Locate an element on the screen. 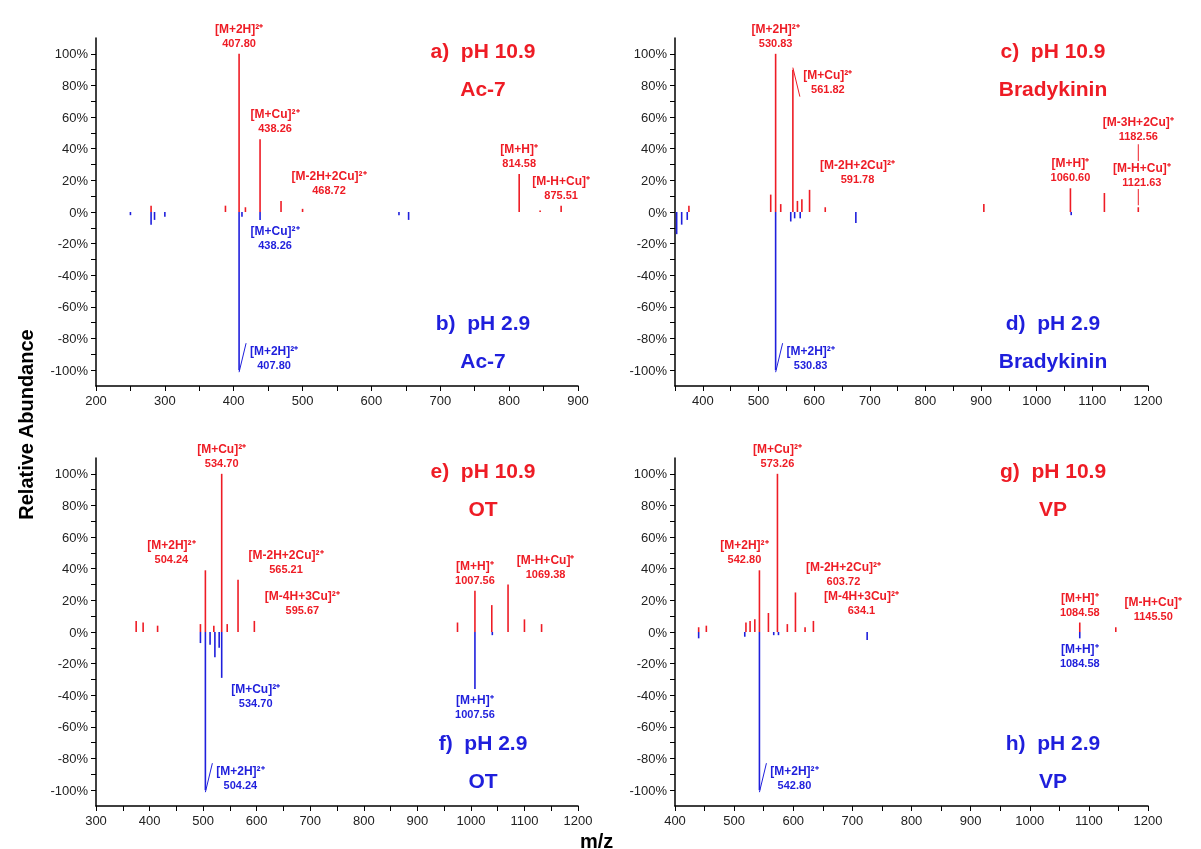  annotation: [M+H]⁺ 814.58 is located at coordinates (519, 156).